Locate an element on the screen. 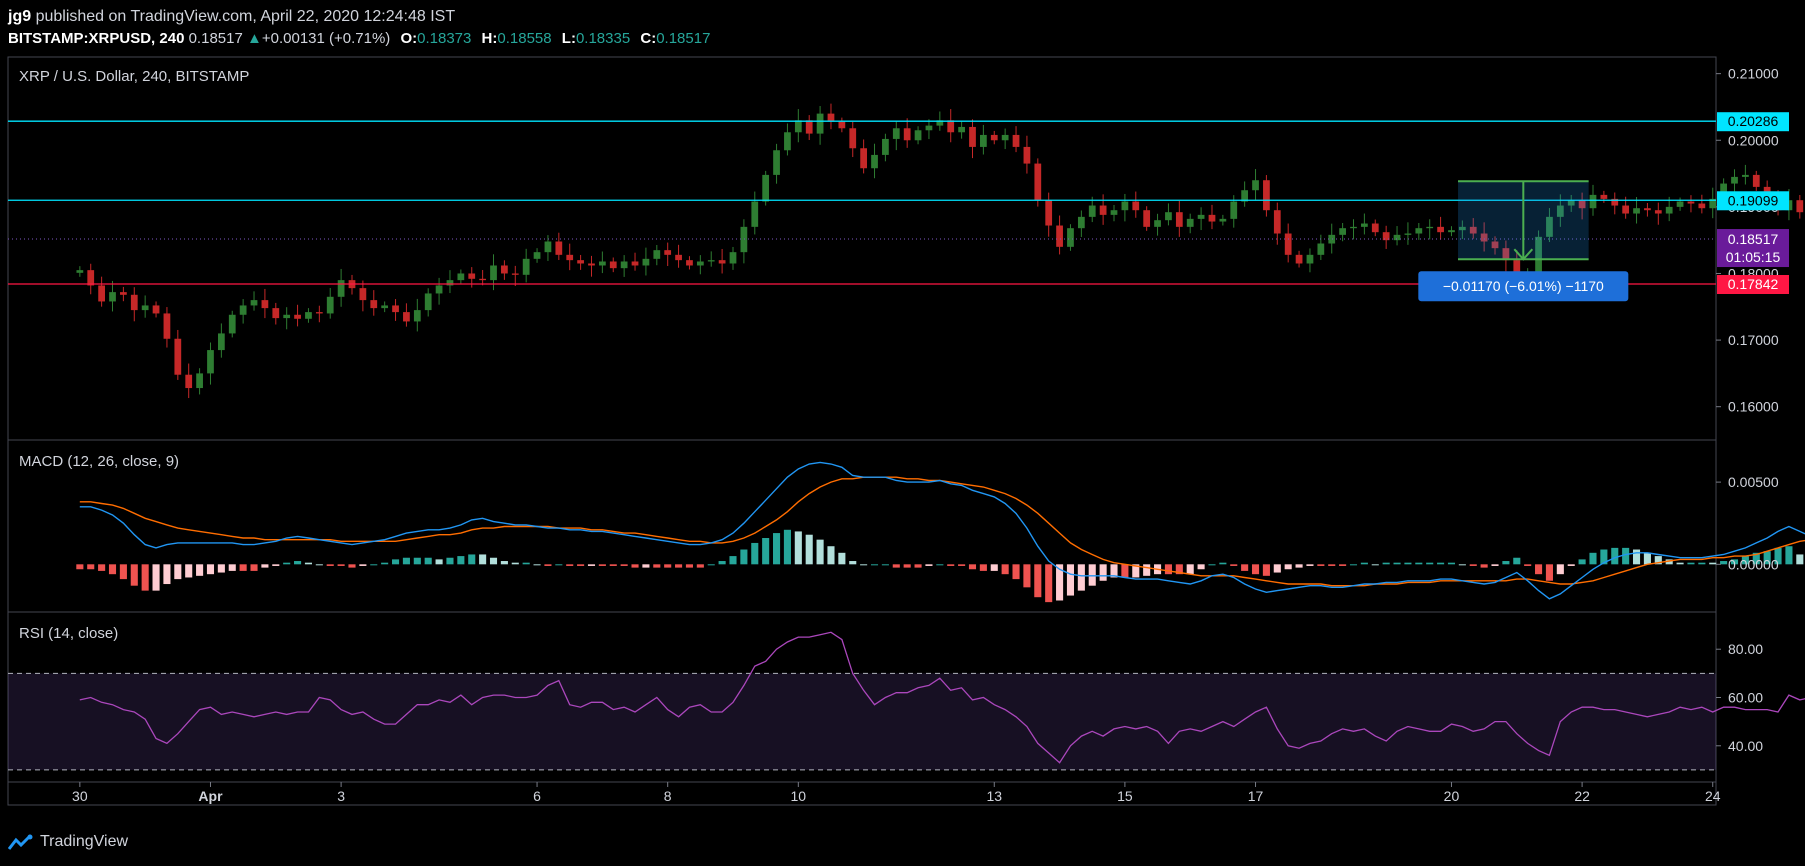  price-axis-tick-label: 0.17000 is located at coordinates (1753, 340).